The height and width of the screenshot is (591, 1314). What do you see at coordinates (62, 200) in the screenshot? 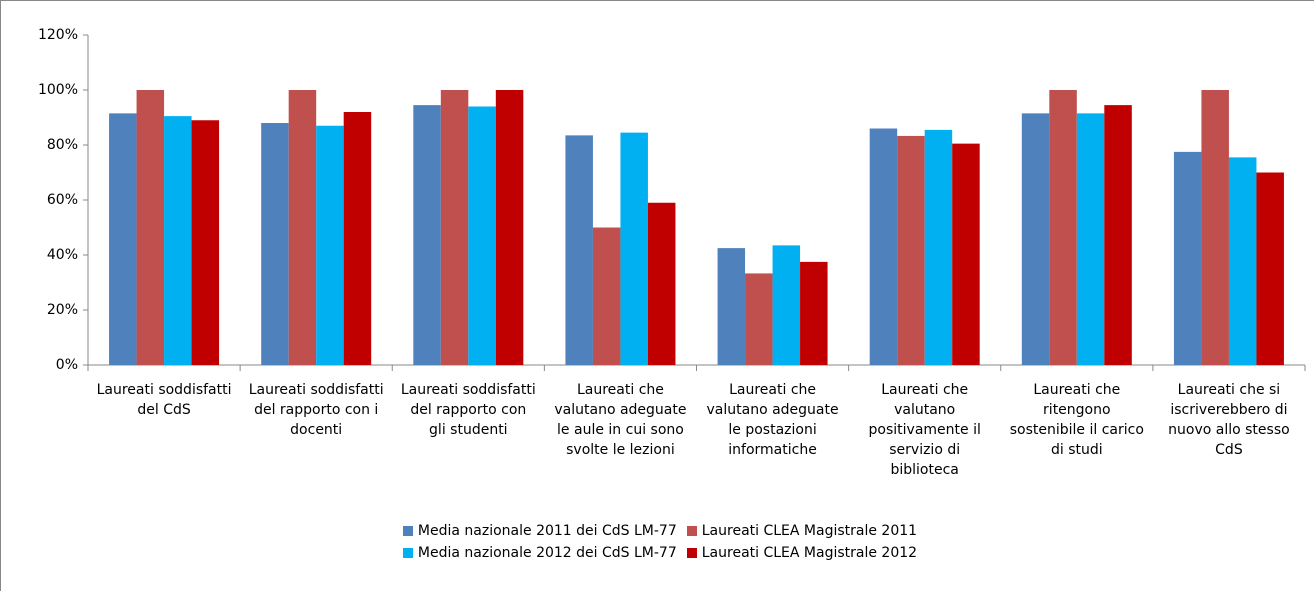
I see `y-tick-label: 60%` at bounding box center [62, 200].